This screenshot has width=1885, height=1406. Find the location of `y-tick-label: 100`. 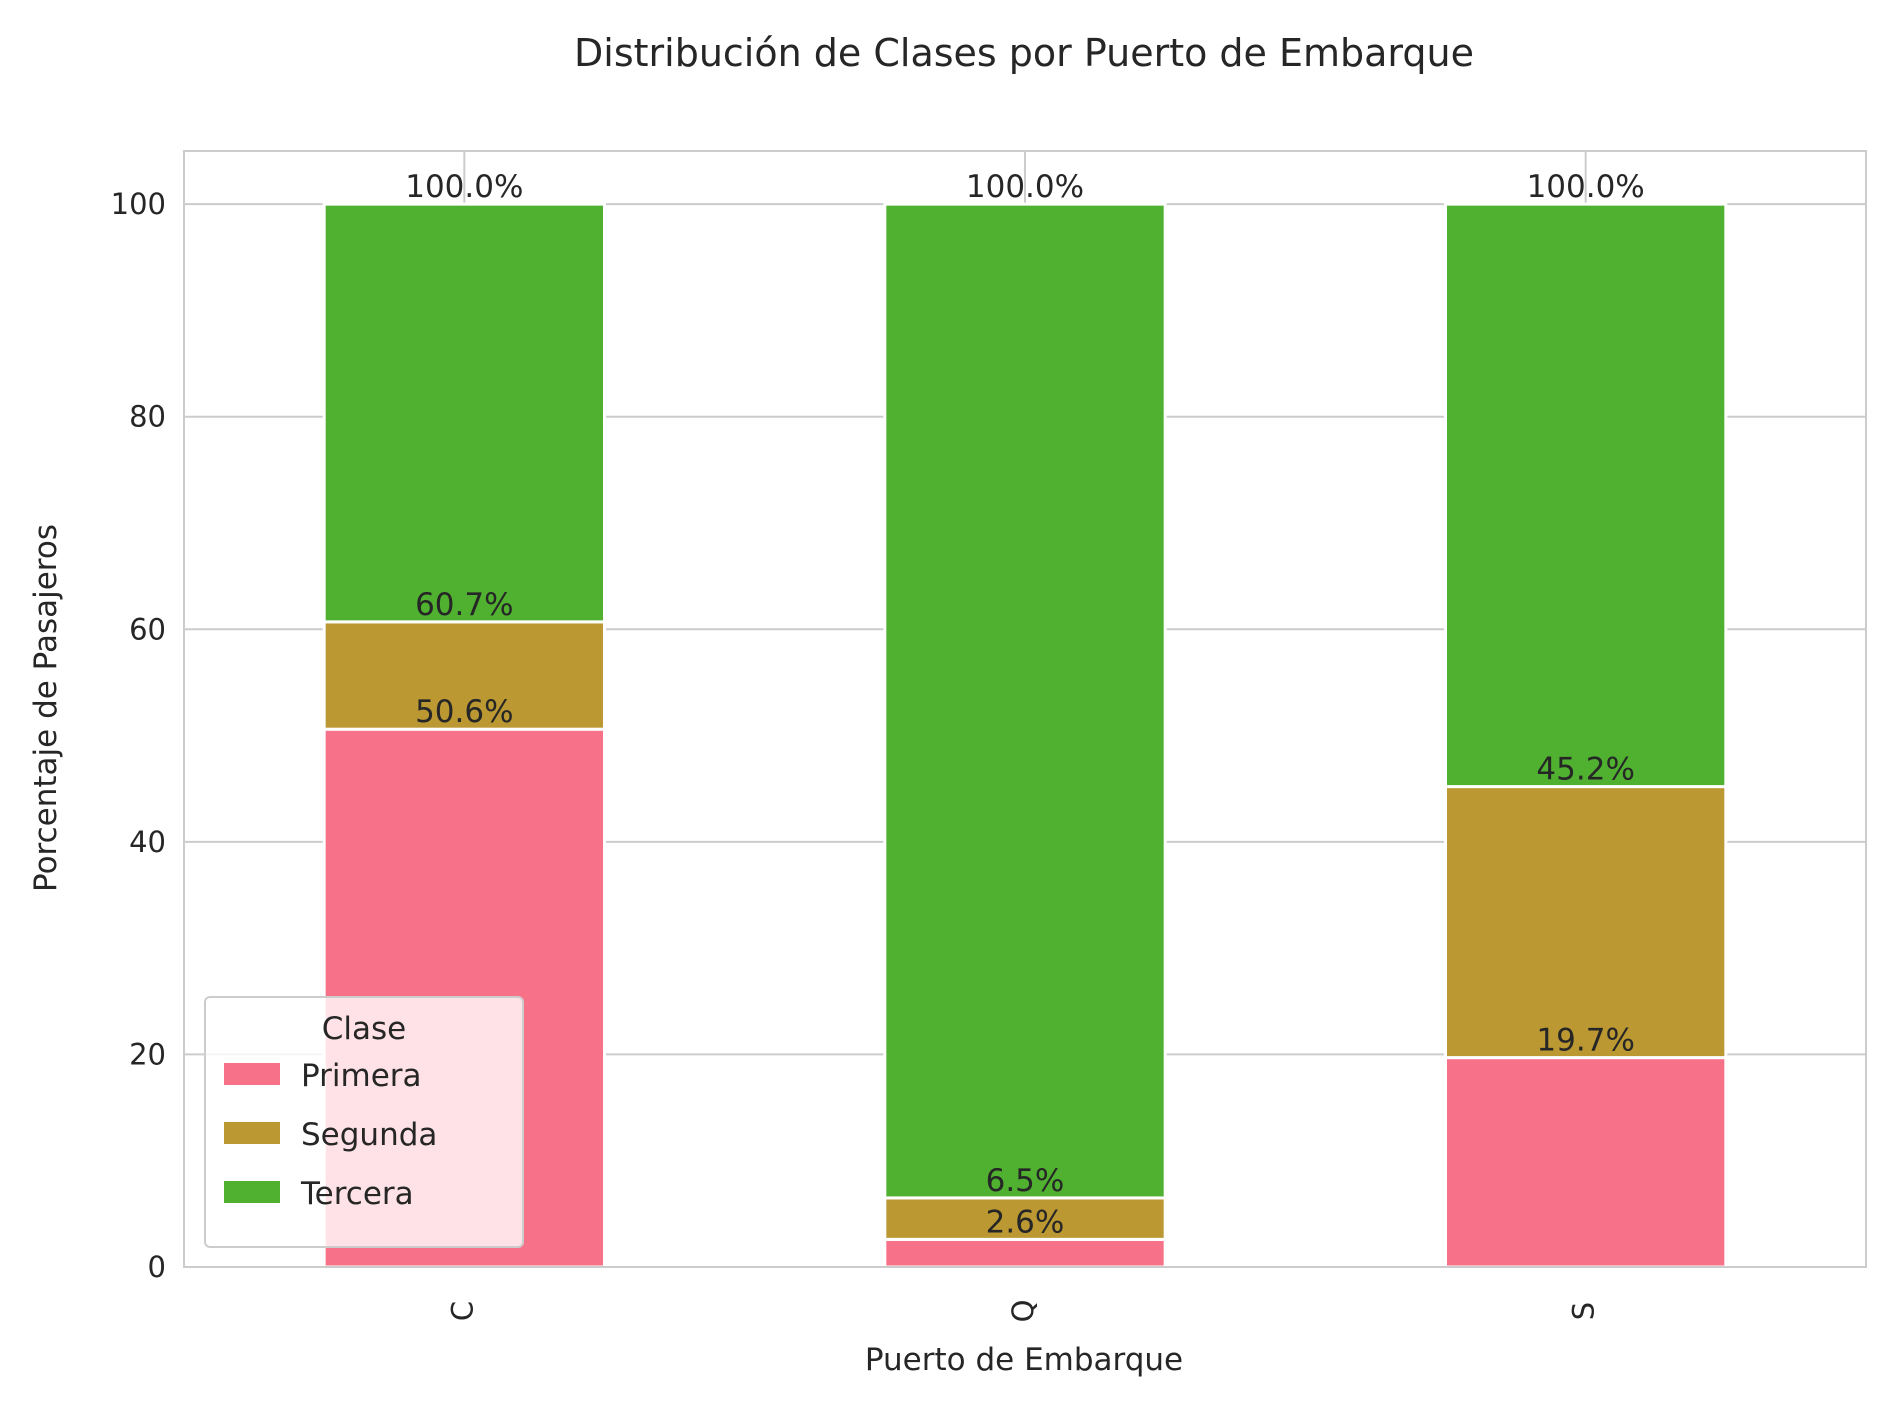

y-tick-label: 100 is located at coordinates (138, 204).